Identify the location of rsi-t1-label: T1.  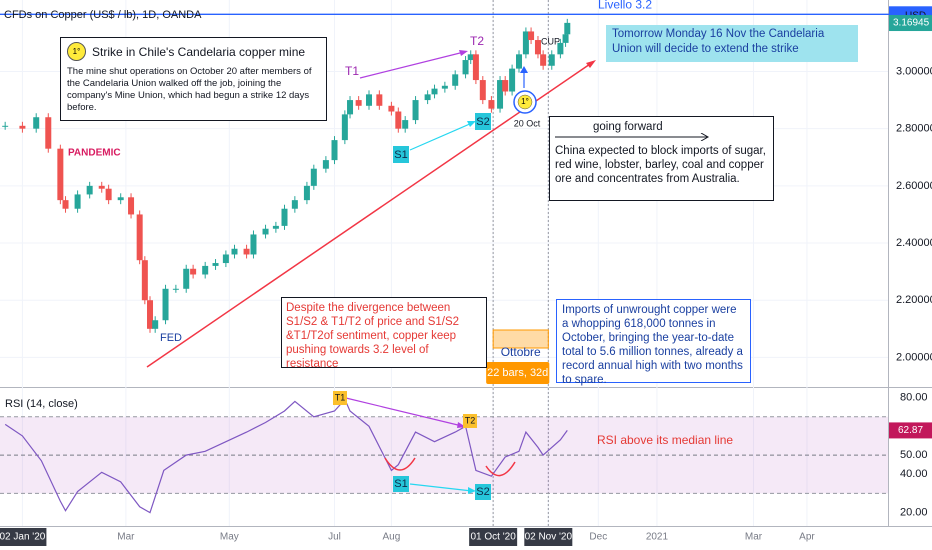
(340, 397).